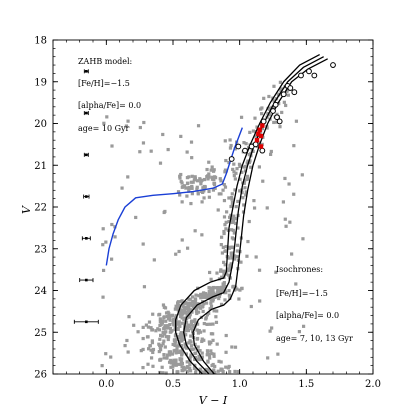  What do you see at coordinates (302, 293) in the screenshot?
I see `iso-feh: [Fe/H]=−1.5` at bounding box center [302, 293].